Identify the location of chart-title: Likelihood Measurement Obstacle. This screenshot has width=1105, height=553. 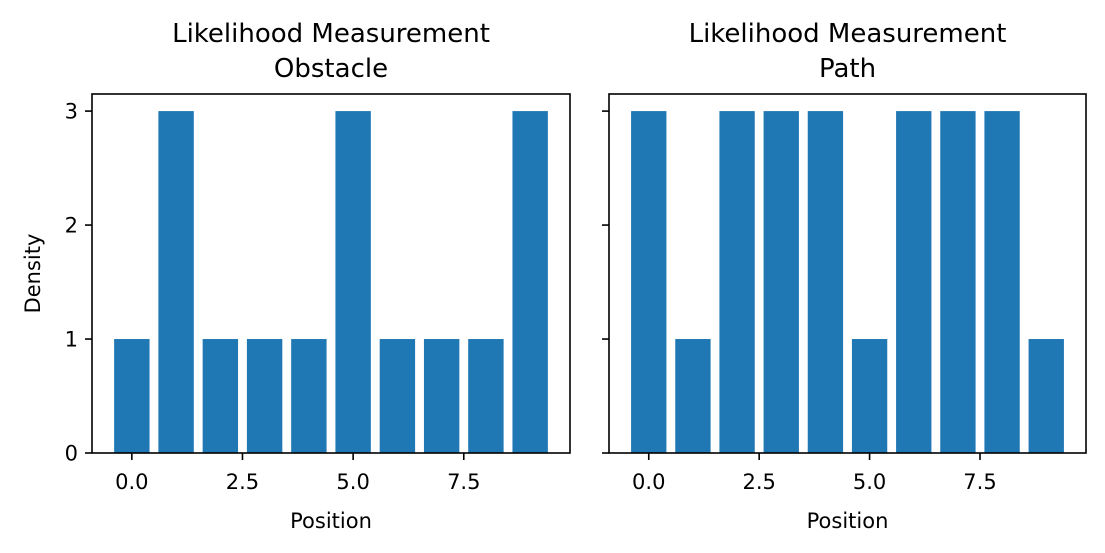
(331, 51).